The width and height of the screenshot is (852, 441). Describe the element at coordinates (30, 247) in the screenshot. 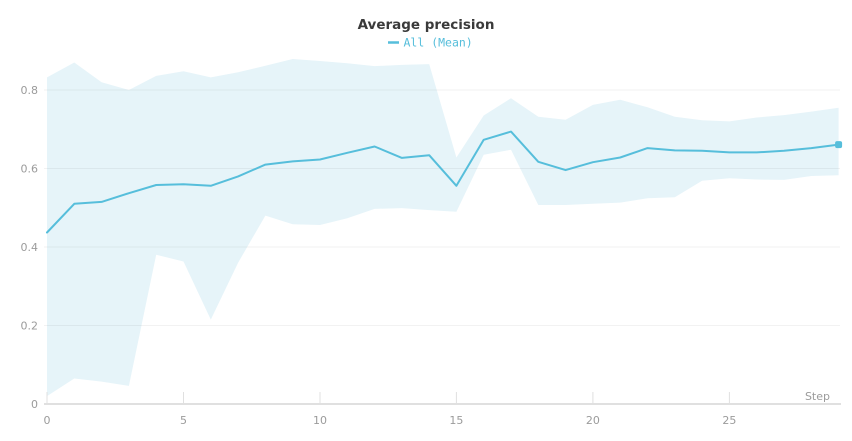

I see `y-tick-label: 0.4` at that location.